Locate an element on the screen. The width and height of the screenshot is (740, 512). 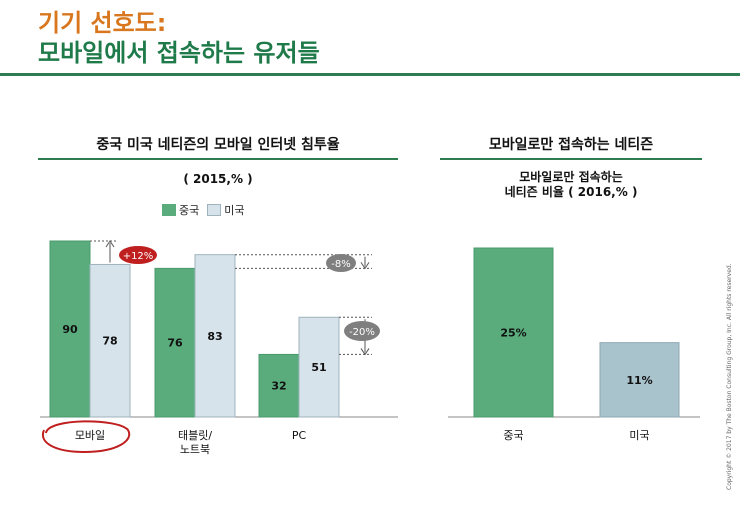
annotation-label: -20% is located at coordinates (362, 332).